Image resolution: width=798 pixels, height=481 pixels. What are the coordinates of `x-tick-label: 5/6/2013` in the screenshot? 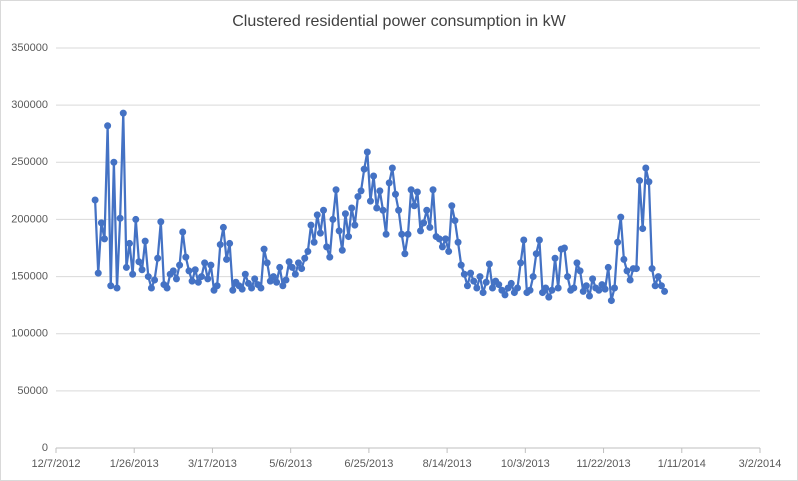 It's located at (290, 464).